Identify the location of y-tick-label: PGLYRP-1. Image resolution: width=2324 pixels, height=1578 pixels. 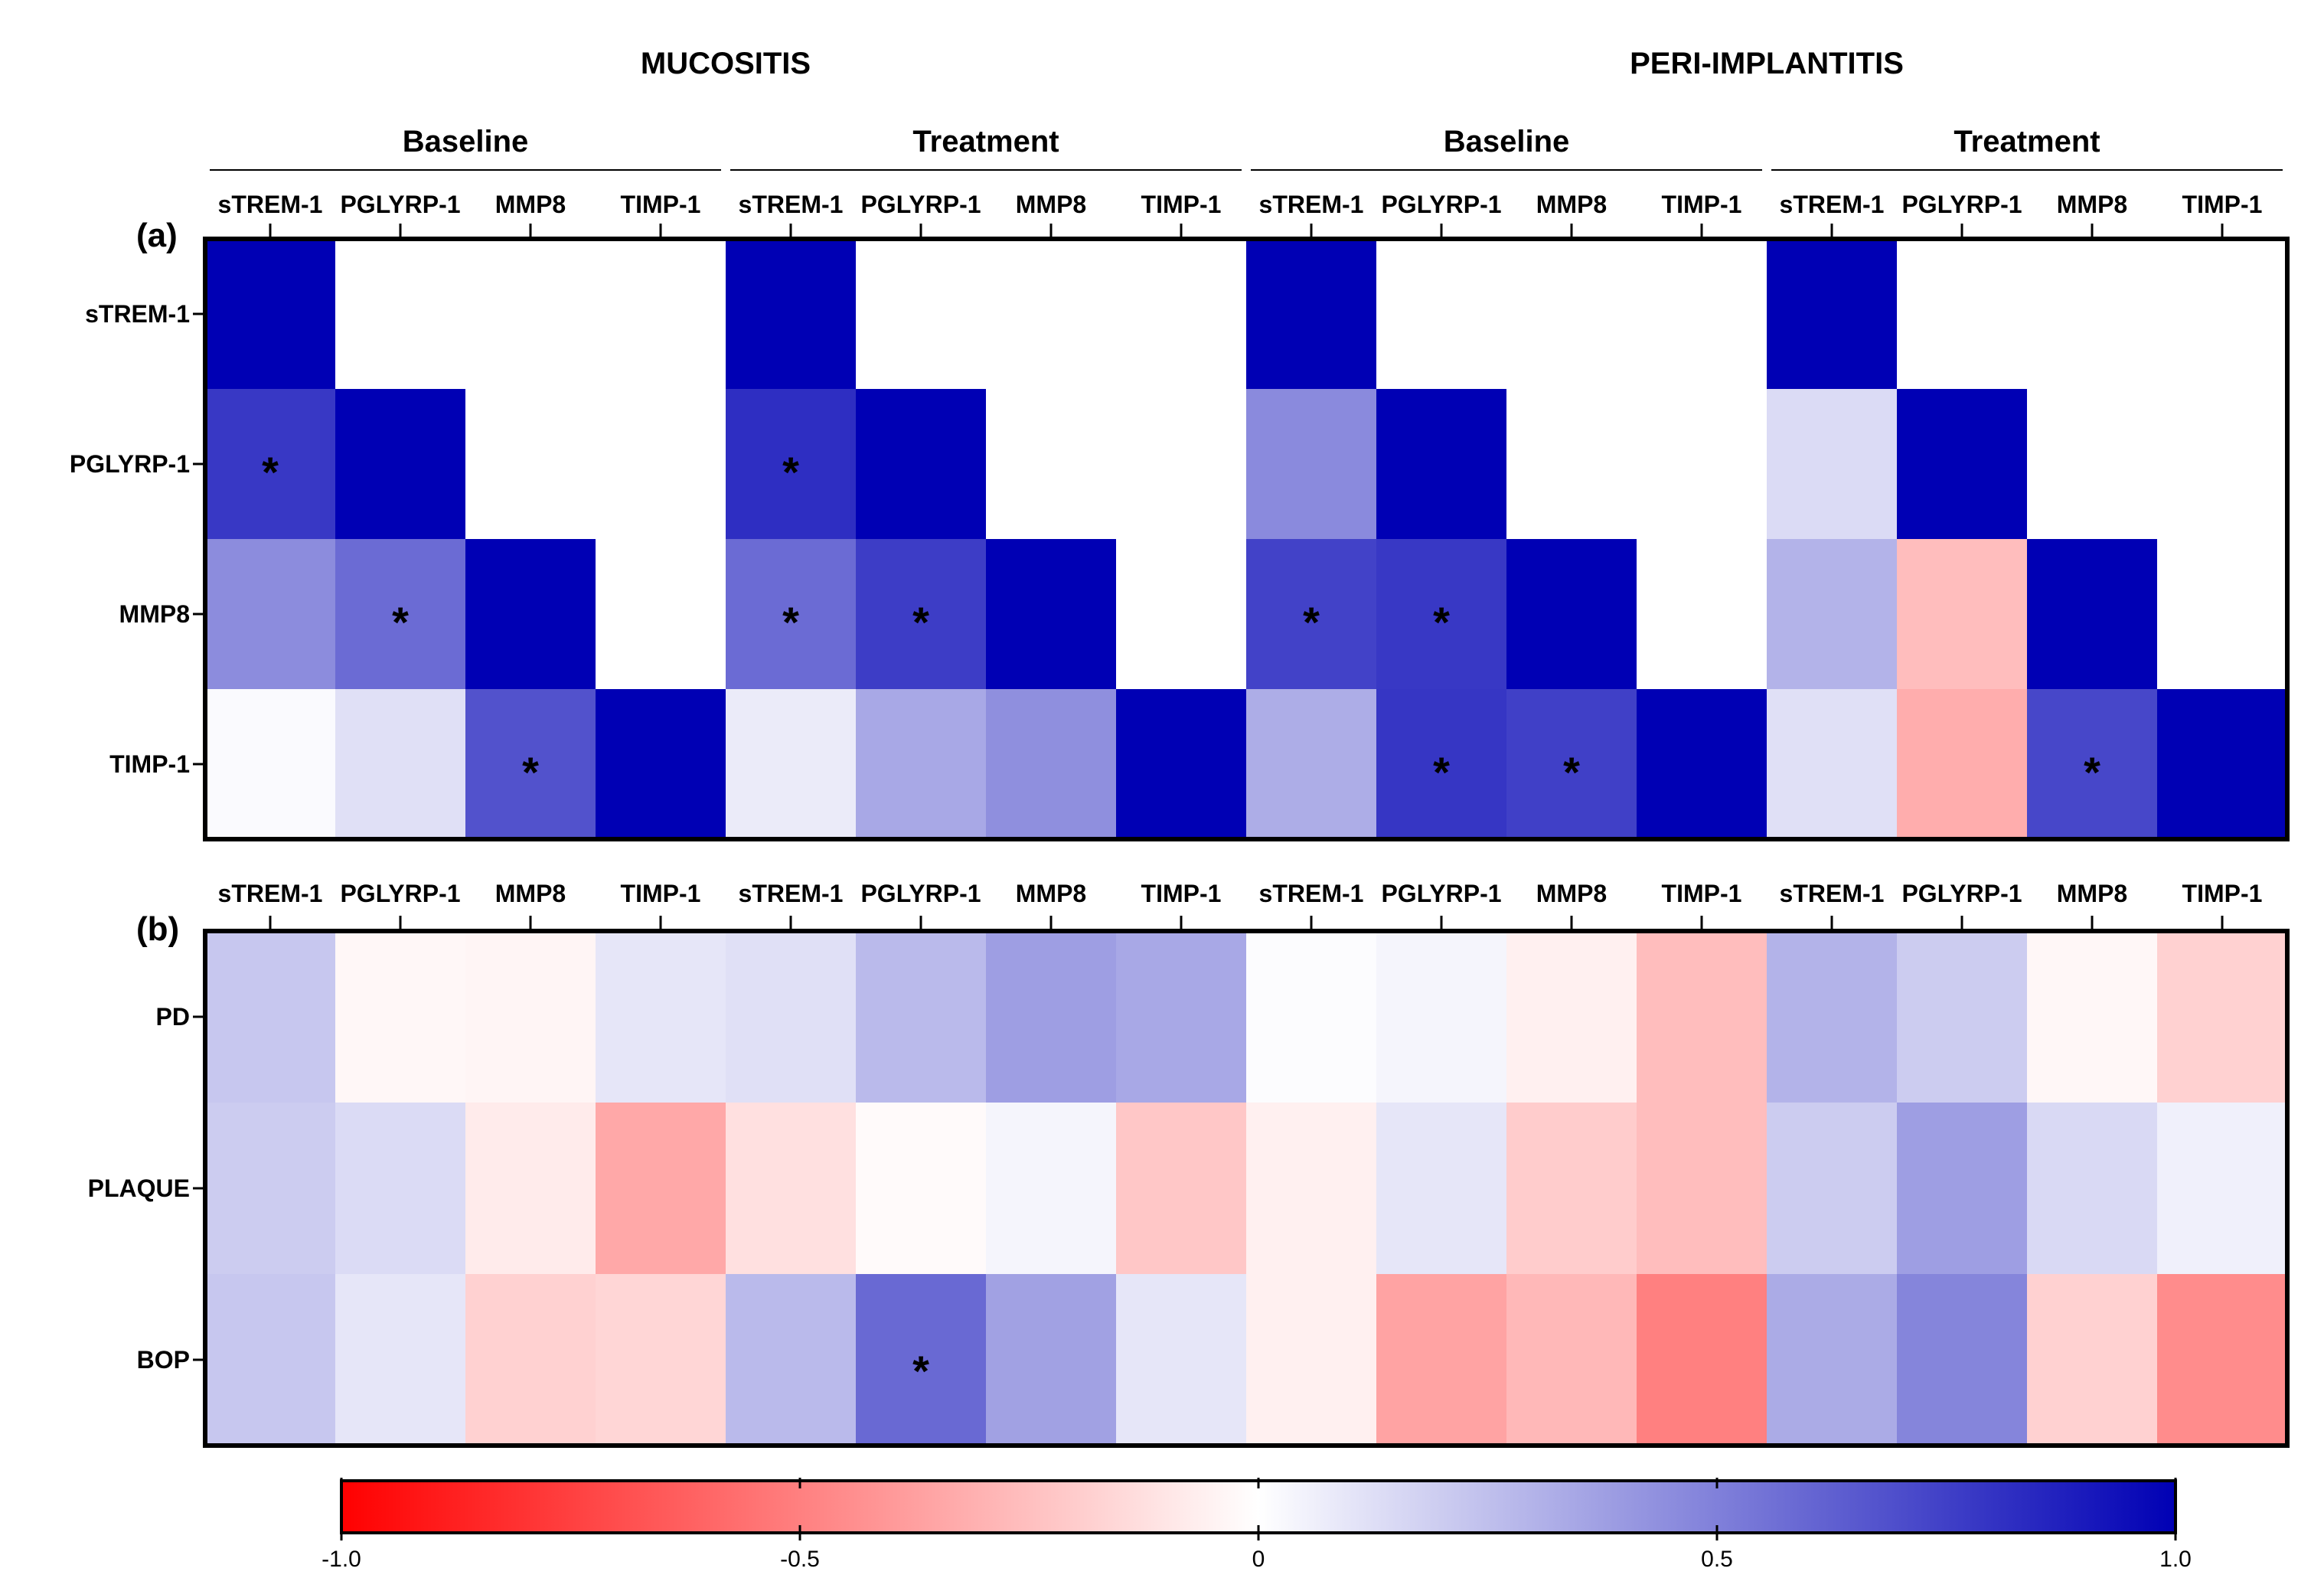
(130, 464).